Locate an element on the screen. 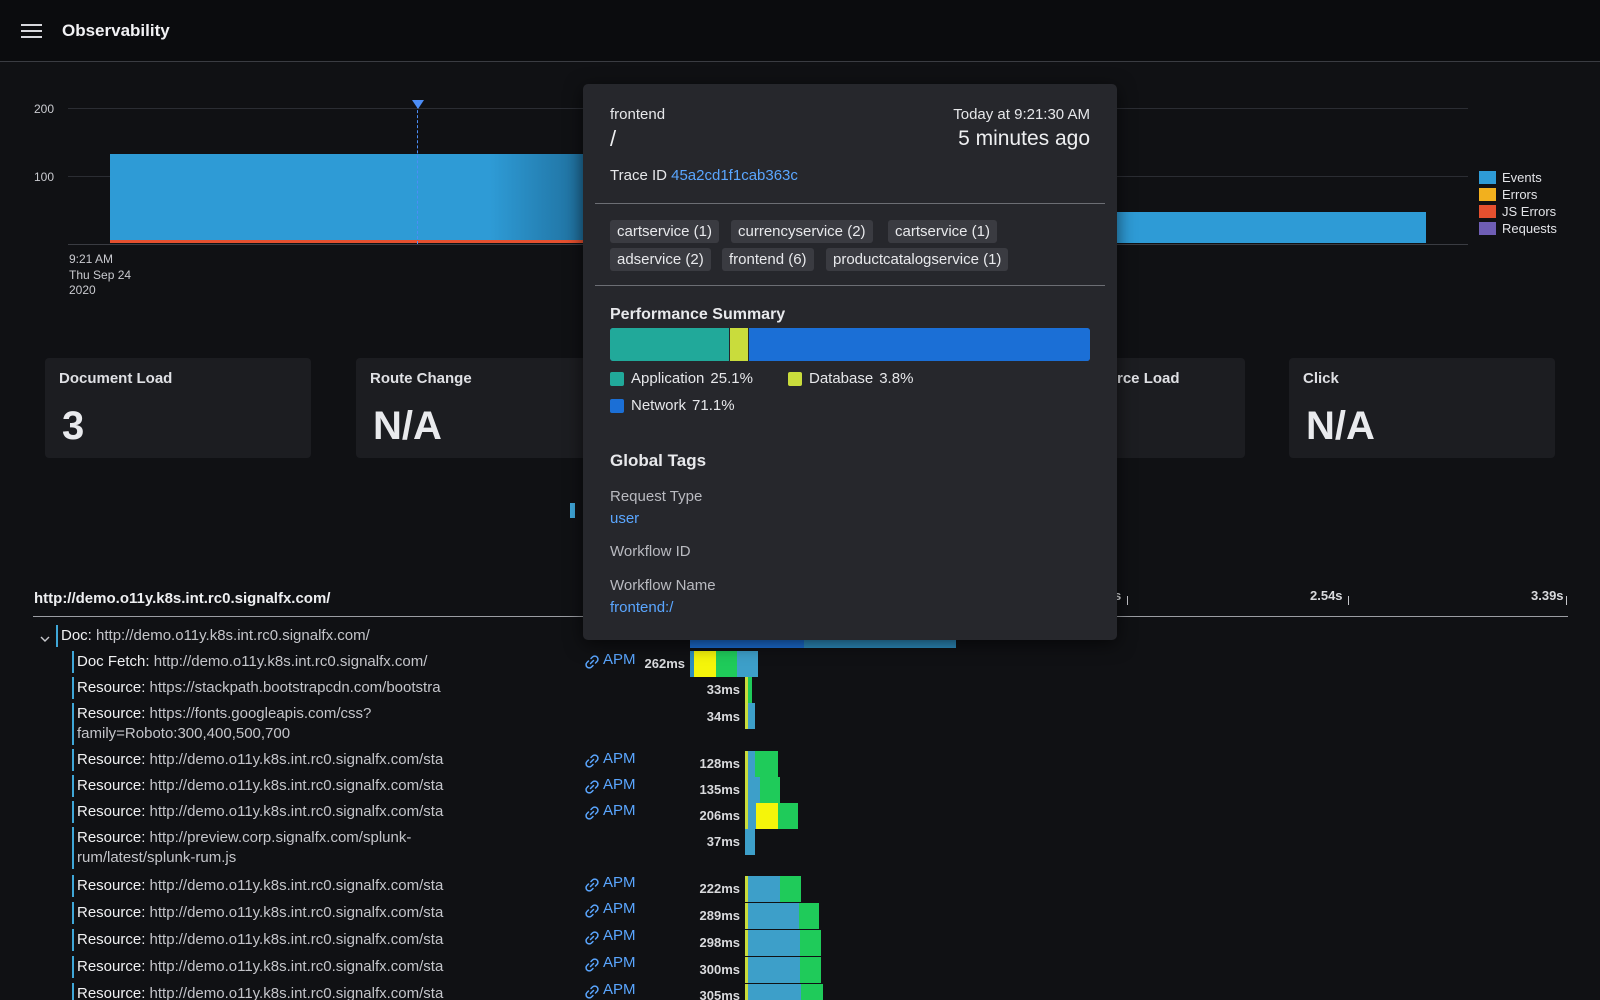 This screenshot has height=1000, width=1600. x-start-year: 2020 is located at coordinates (82, 290).